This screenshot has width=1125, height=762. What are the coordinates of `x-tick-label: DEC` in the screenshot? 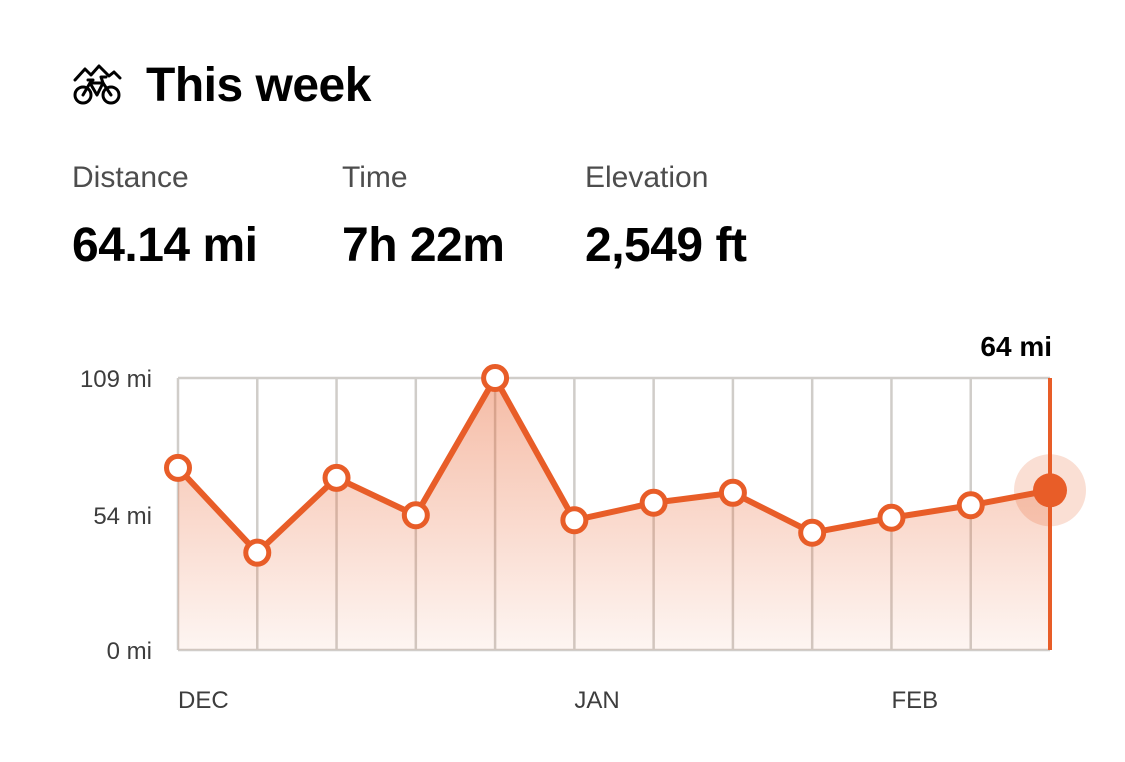 It's located at (203, 700).